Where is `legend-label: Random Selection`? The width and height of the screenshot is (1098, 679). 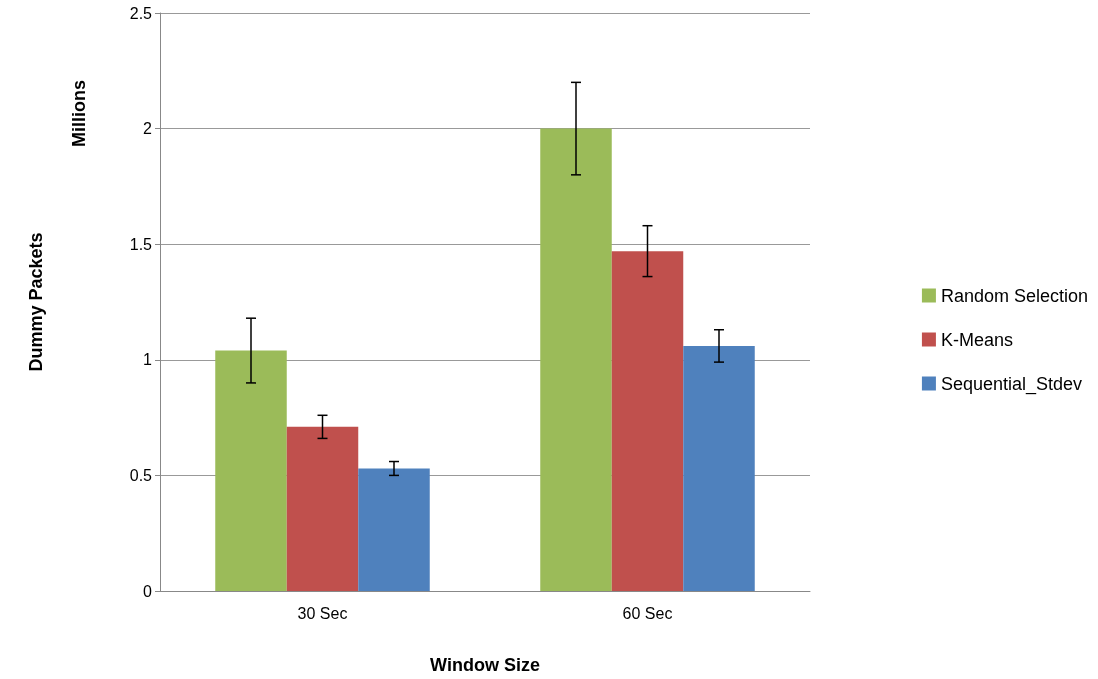
legend-label: Random Selection is located at coordinates (1014, 295).